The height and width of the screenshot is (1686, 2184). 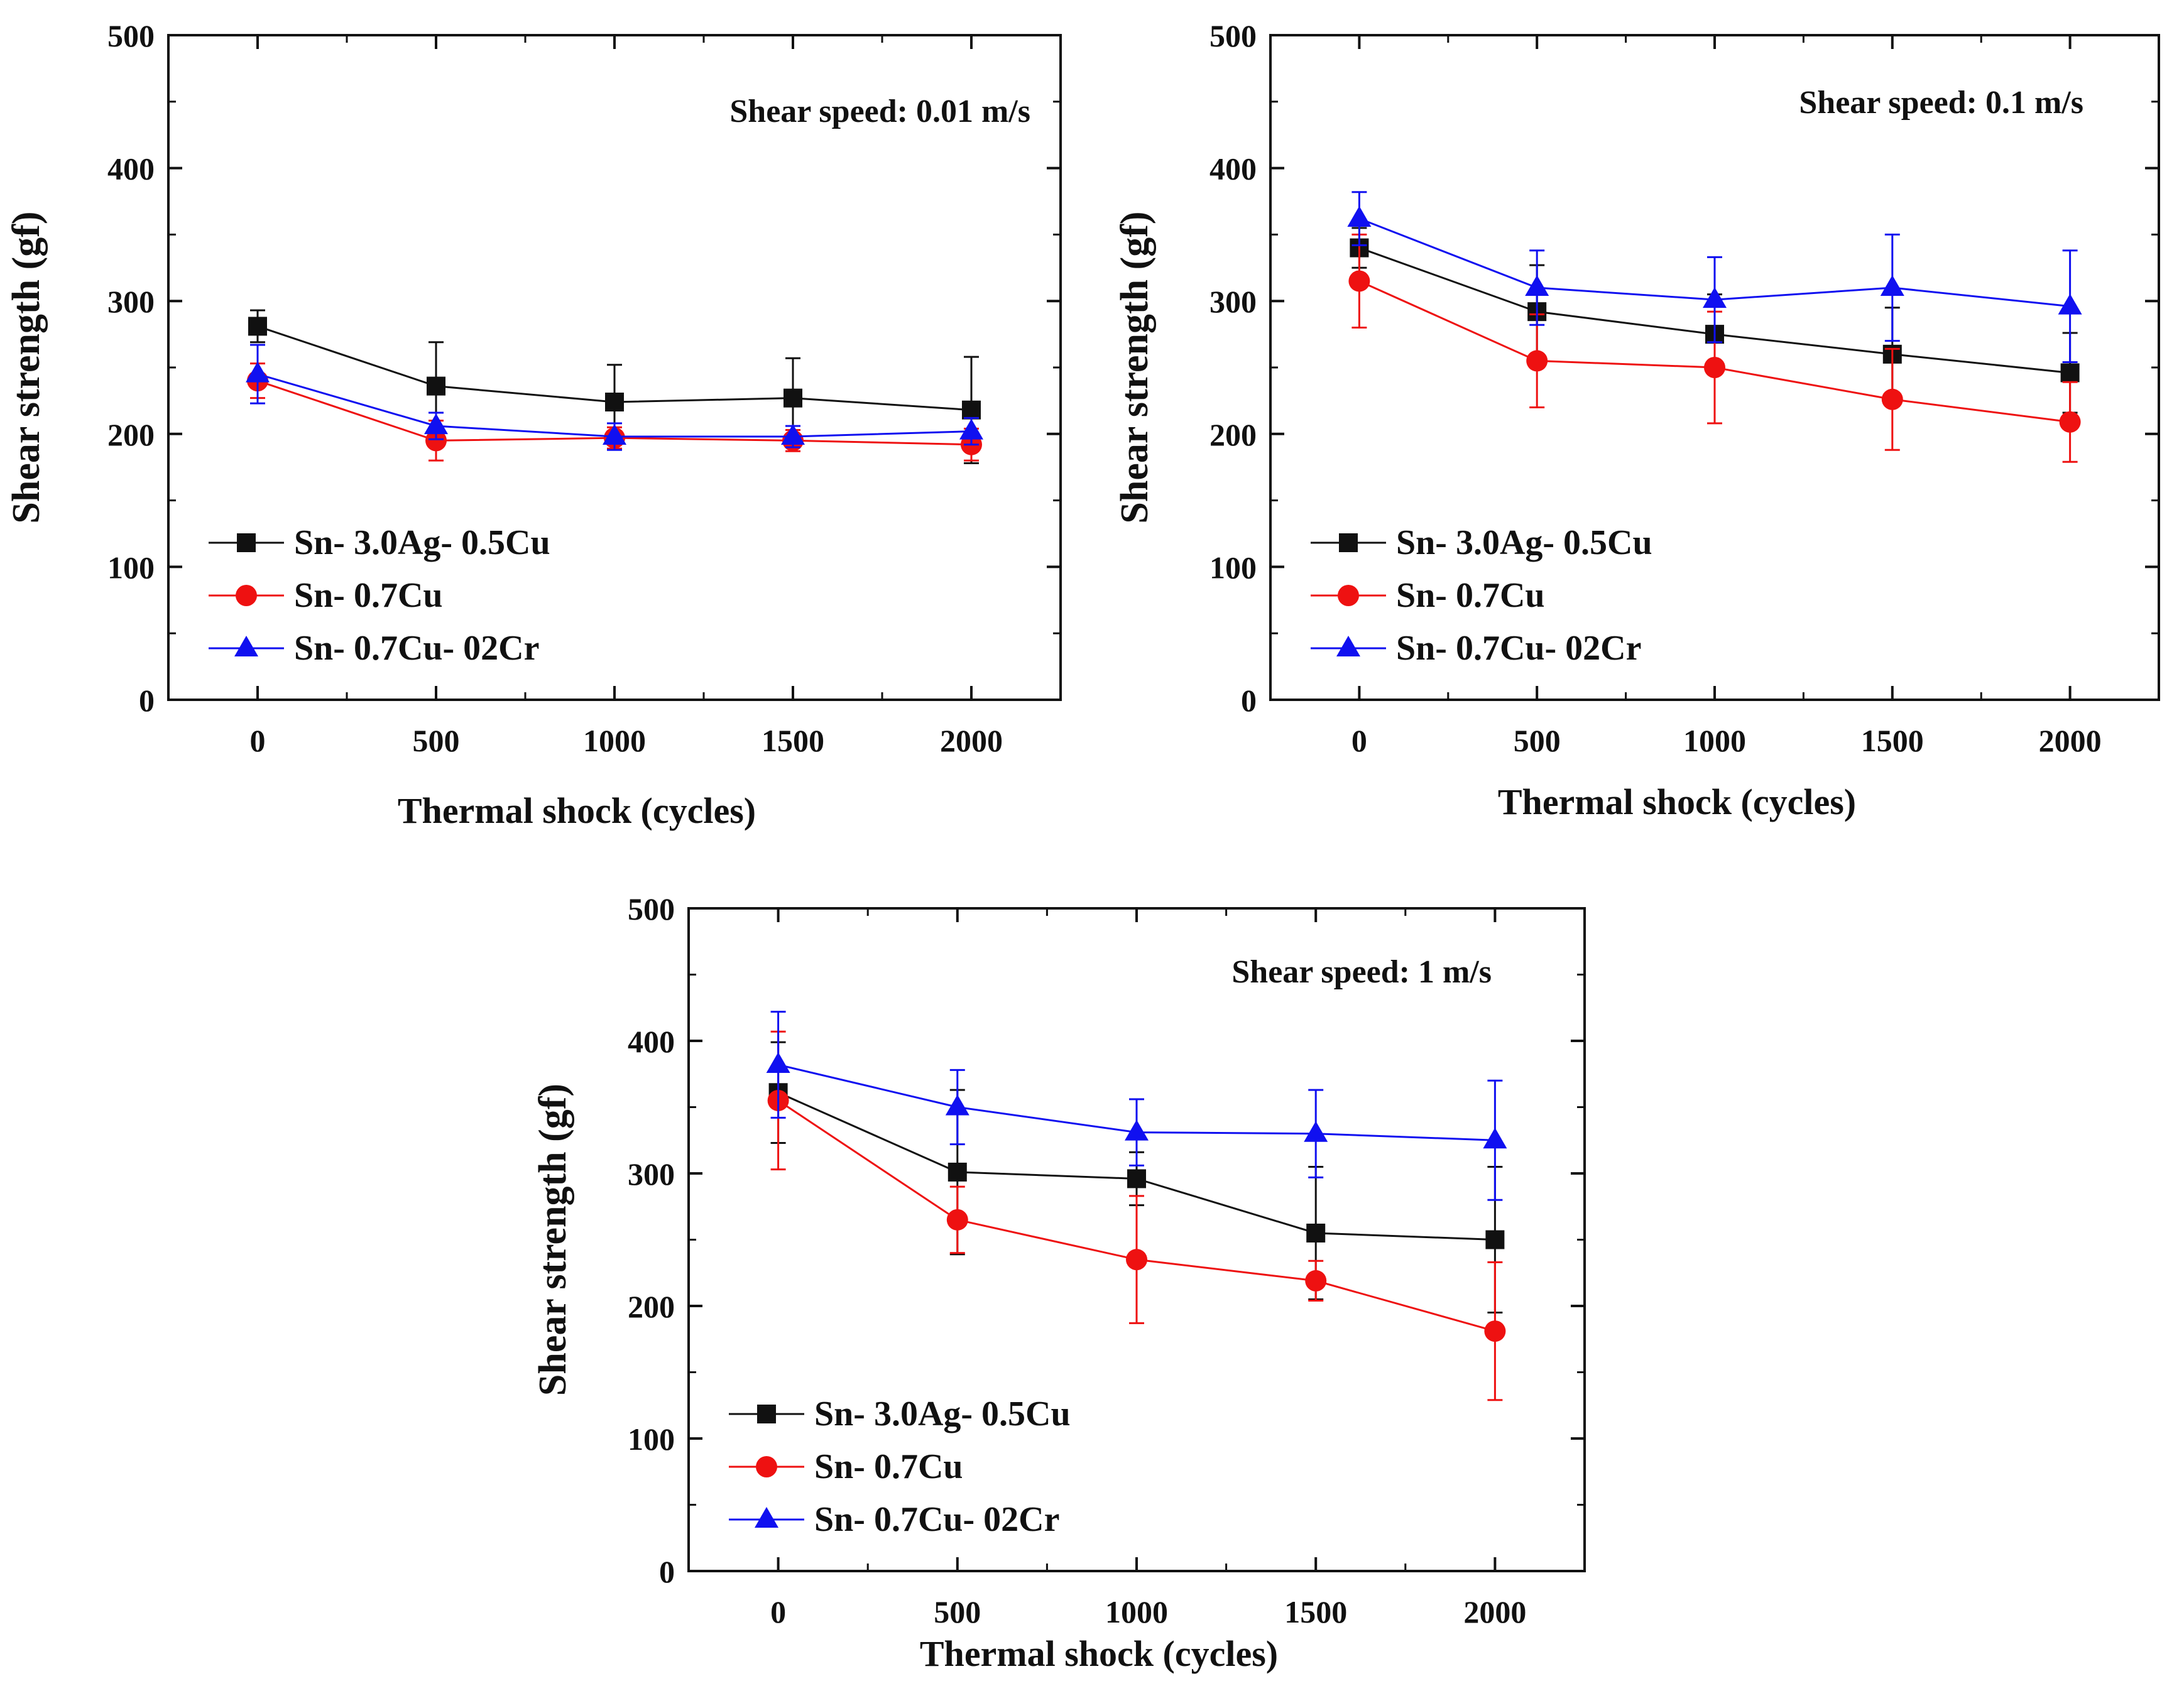 I want to click on chart-title: Shear speed: 1 m/s, so click(x=1361, y=972).